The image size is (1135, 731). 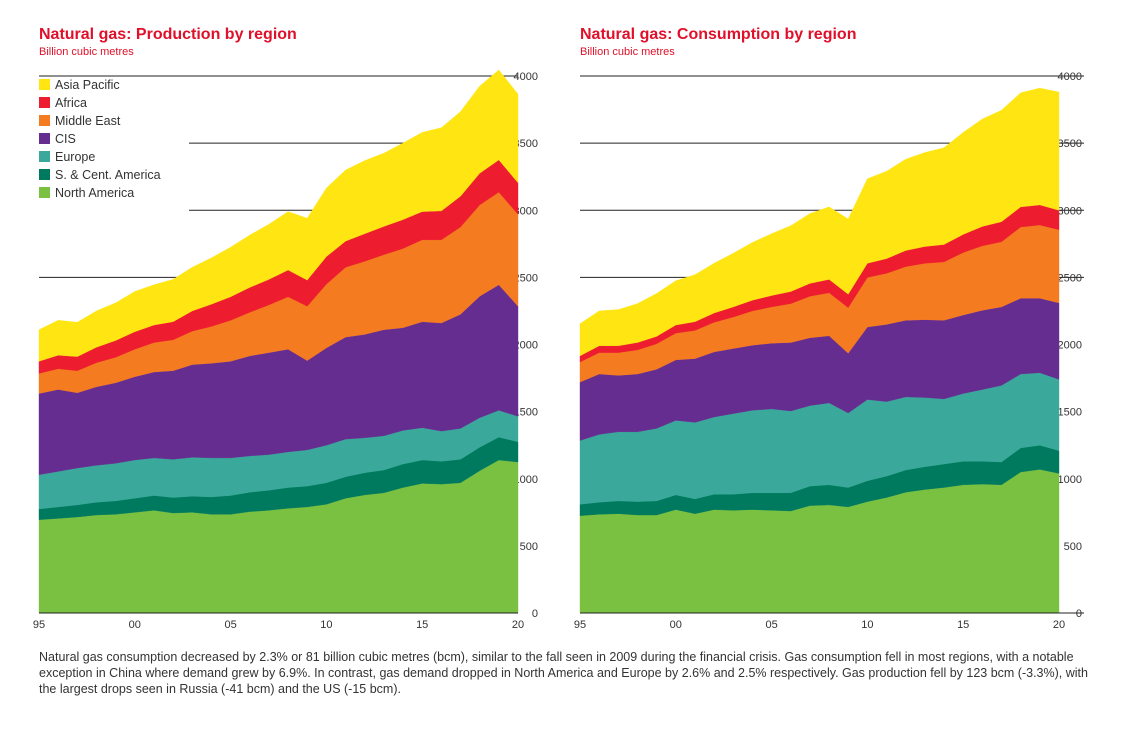 What do you see at coordinates (87, 85) in the screenshot?
I see `legend-label-asia-pacific: Asia Pacific` at bounding box center [87, 85].